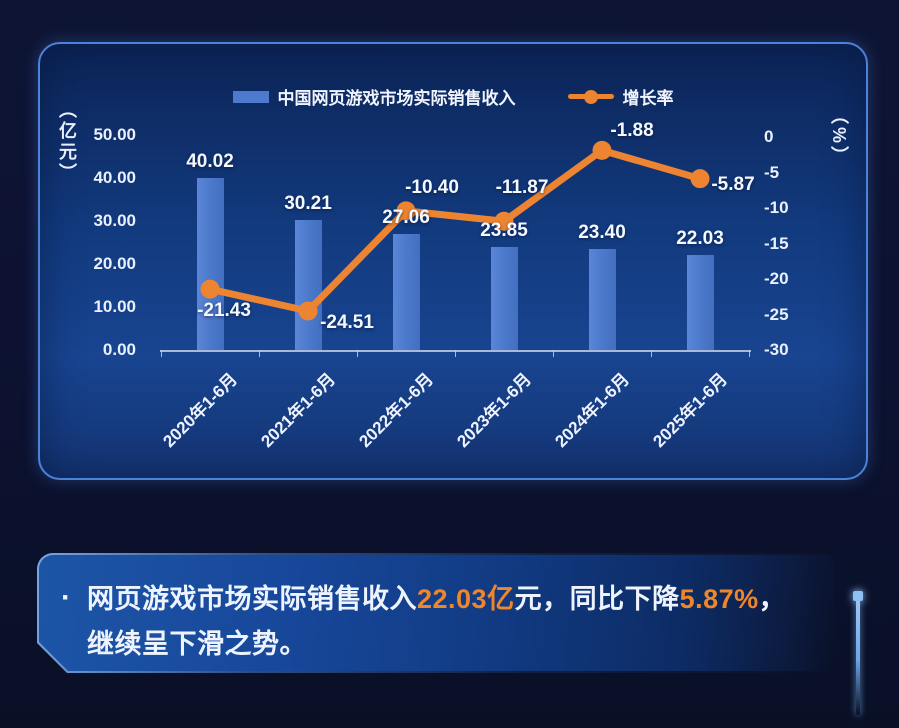 The width and height of the screenshot is (899, 728). Describe the element at coordinates (67, 142) in the screenshot. I see `left-axis-title: （亿元）` at that location.